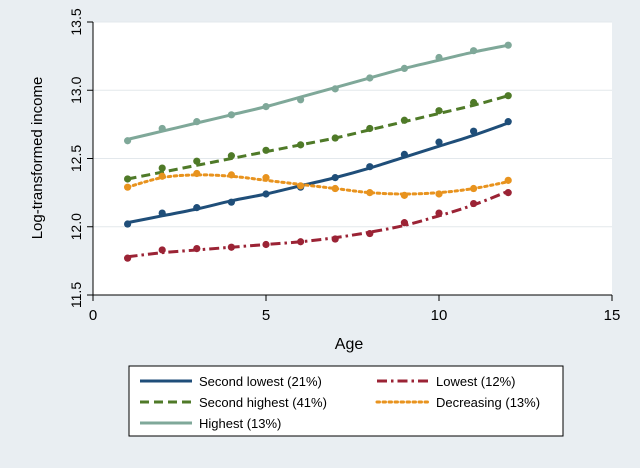 This screenshot has width=640, height=473. I want to click on y-ticks: 11.5 12.0 12.5 13.0 13.5, so click(80, 158).